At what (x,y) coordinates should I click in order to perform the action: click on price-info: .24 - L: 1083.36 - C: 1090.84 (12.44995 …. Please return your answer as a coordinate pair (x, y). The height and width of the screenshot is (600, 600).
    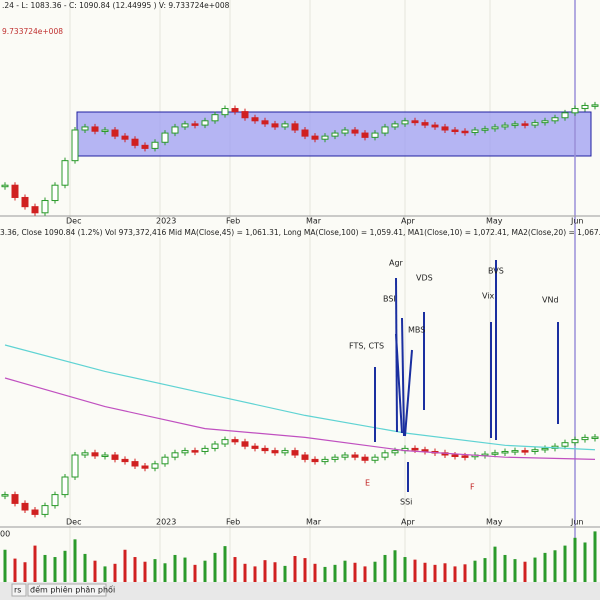
    Looking at the image, I should click on (116, 5).